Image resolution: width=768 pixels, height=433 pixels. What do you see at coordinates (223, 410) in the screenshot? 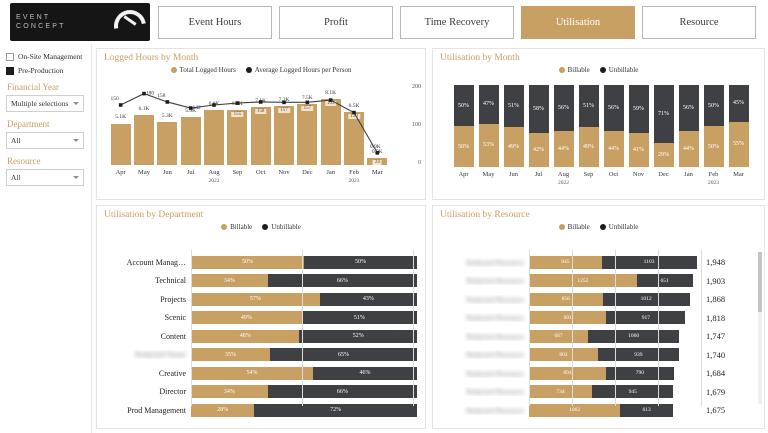
I see `segment-billable: 28%` at bounding box center [223, 410].